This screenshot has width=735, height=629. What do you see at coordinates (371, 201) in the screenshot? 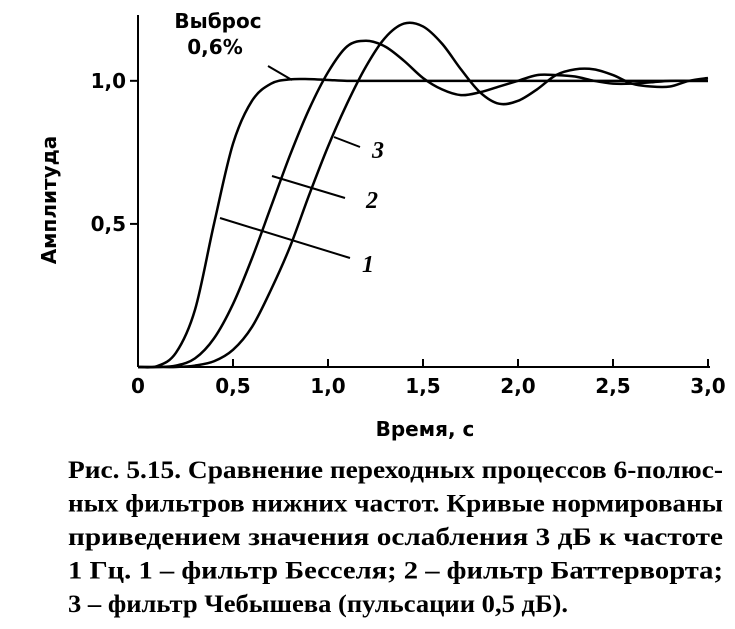
I see `series-label: 2` at bounding box center [371, 201].